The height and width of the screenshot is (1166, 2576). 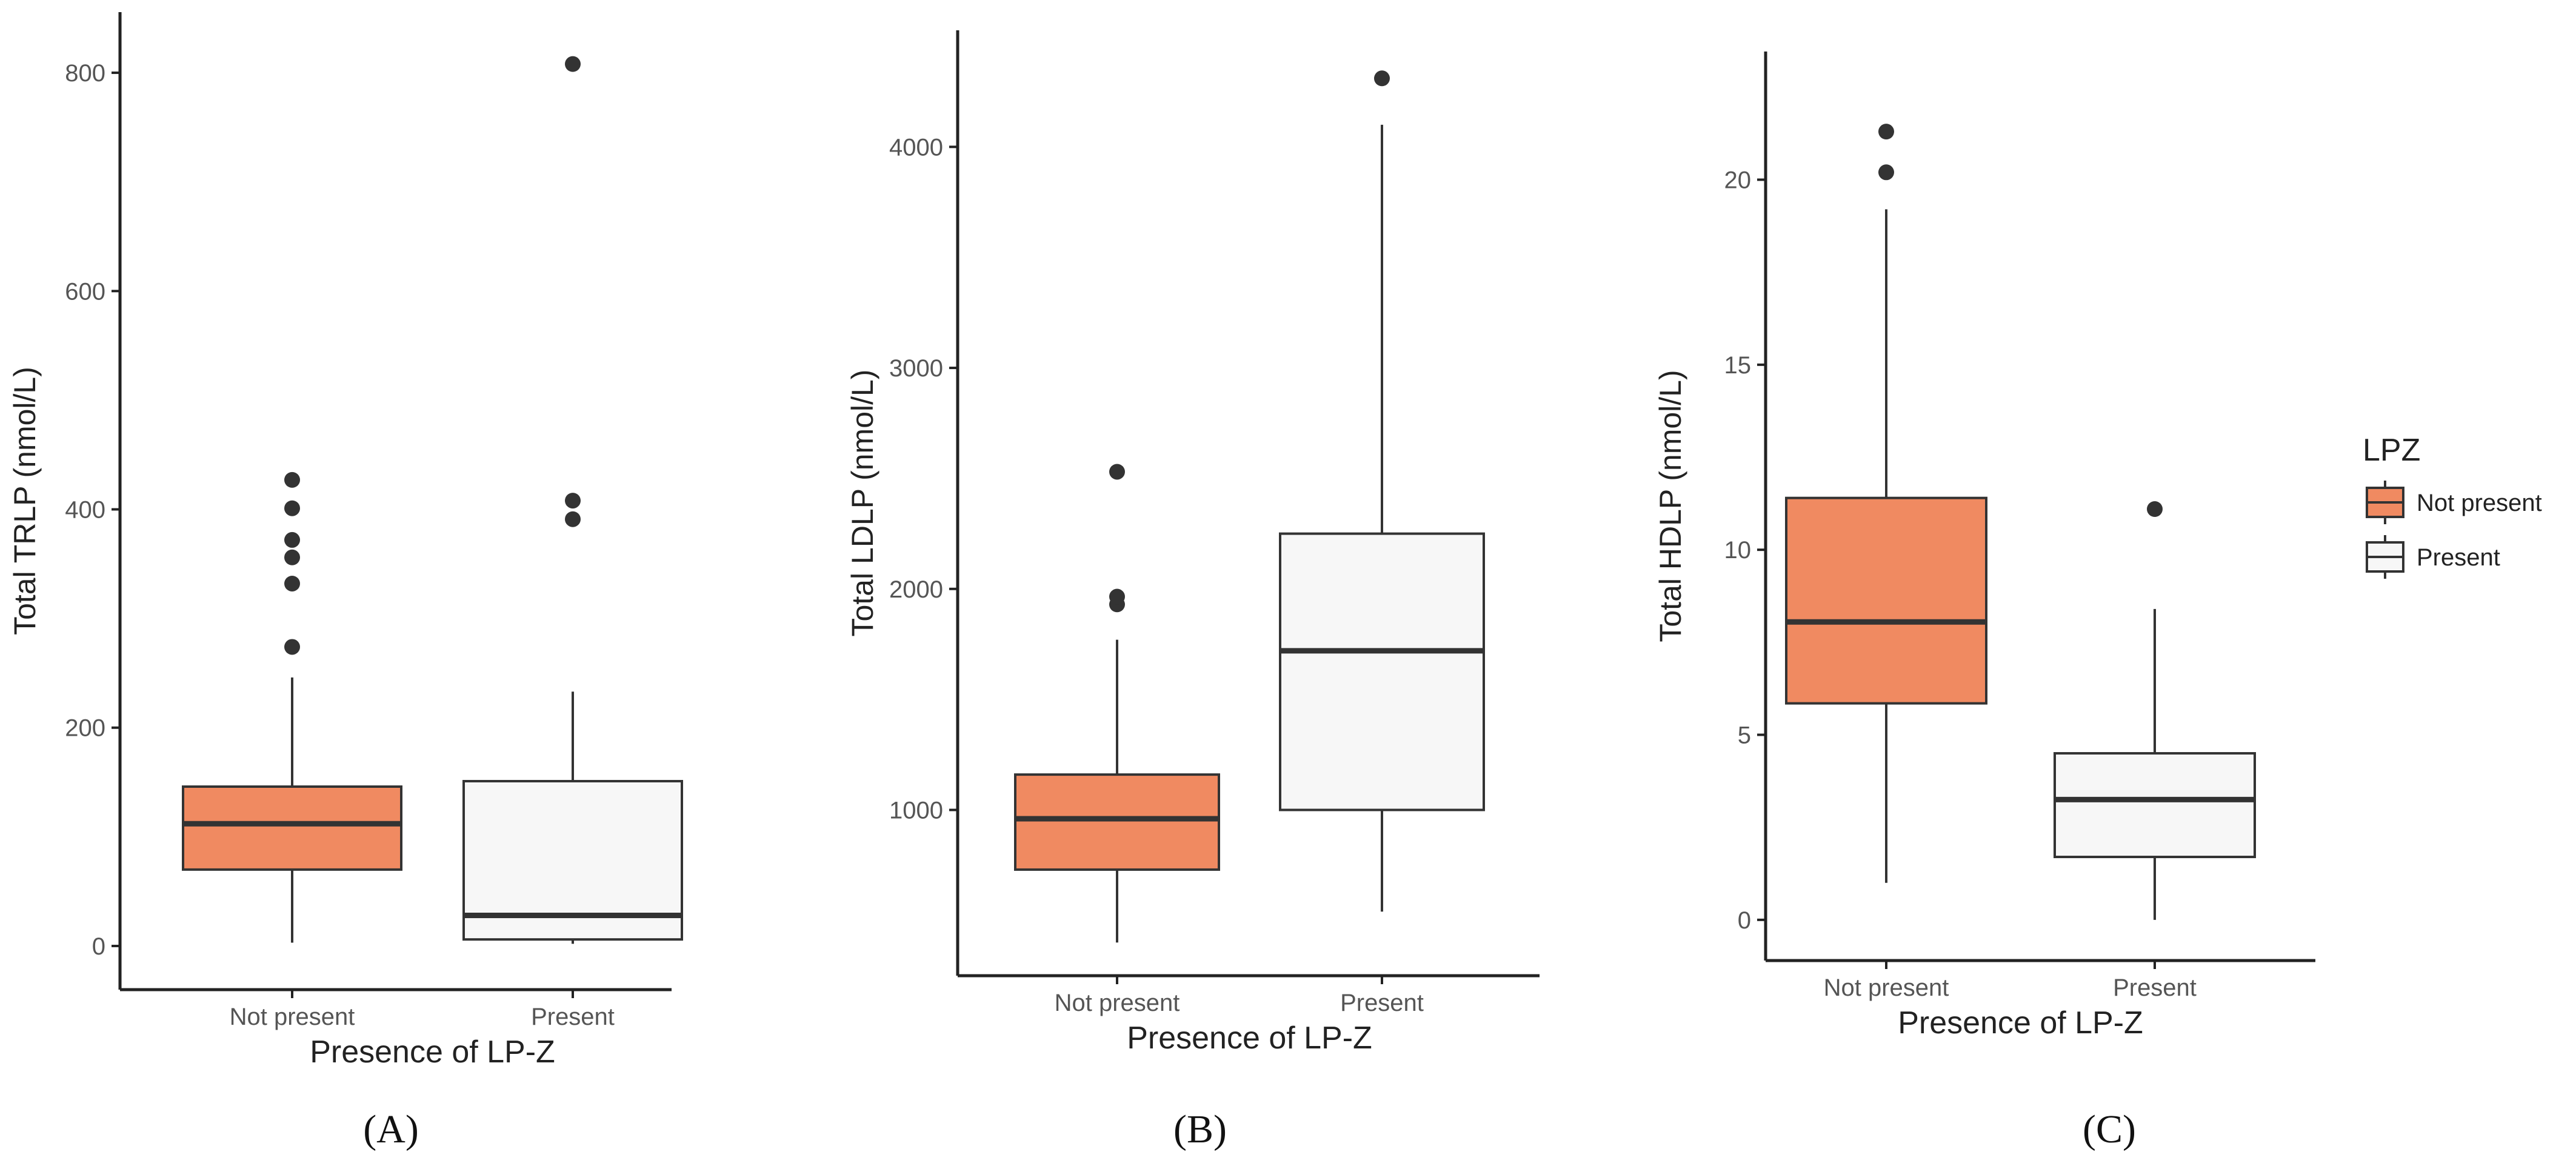 I want to click on y-tick-label: 3000, so click(x=916, y=368).